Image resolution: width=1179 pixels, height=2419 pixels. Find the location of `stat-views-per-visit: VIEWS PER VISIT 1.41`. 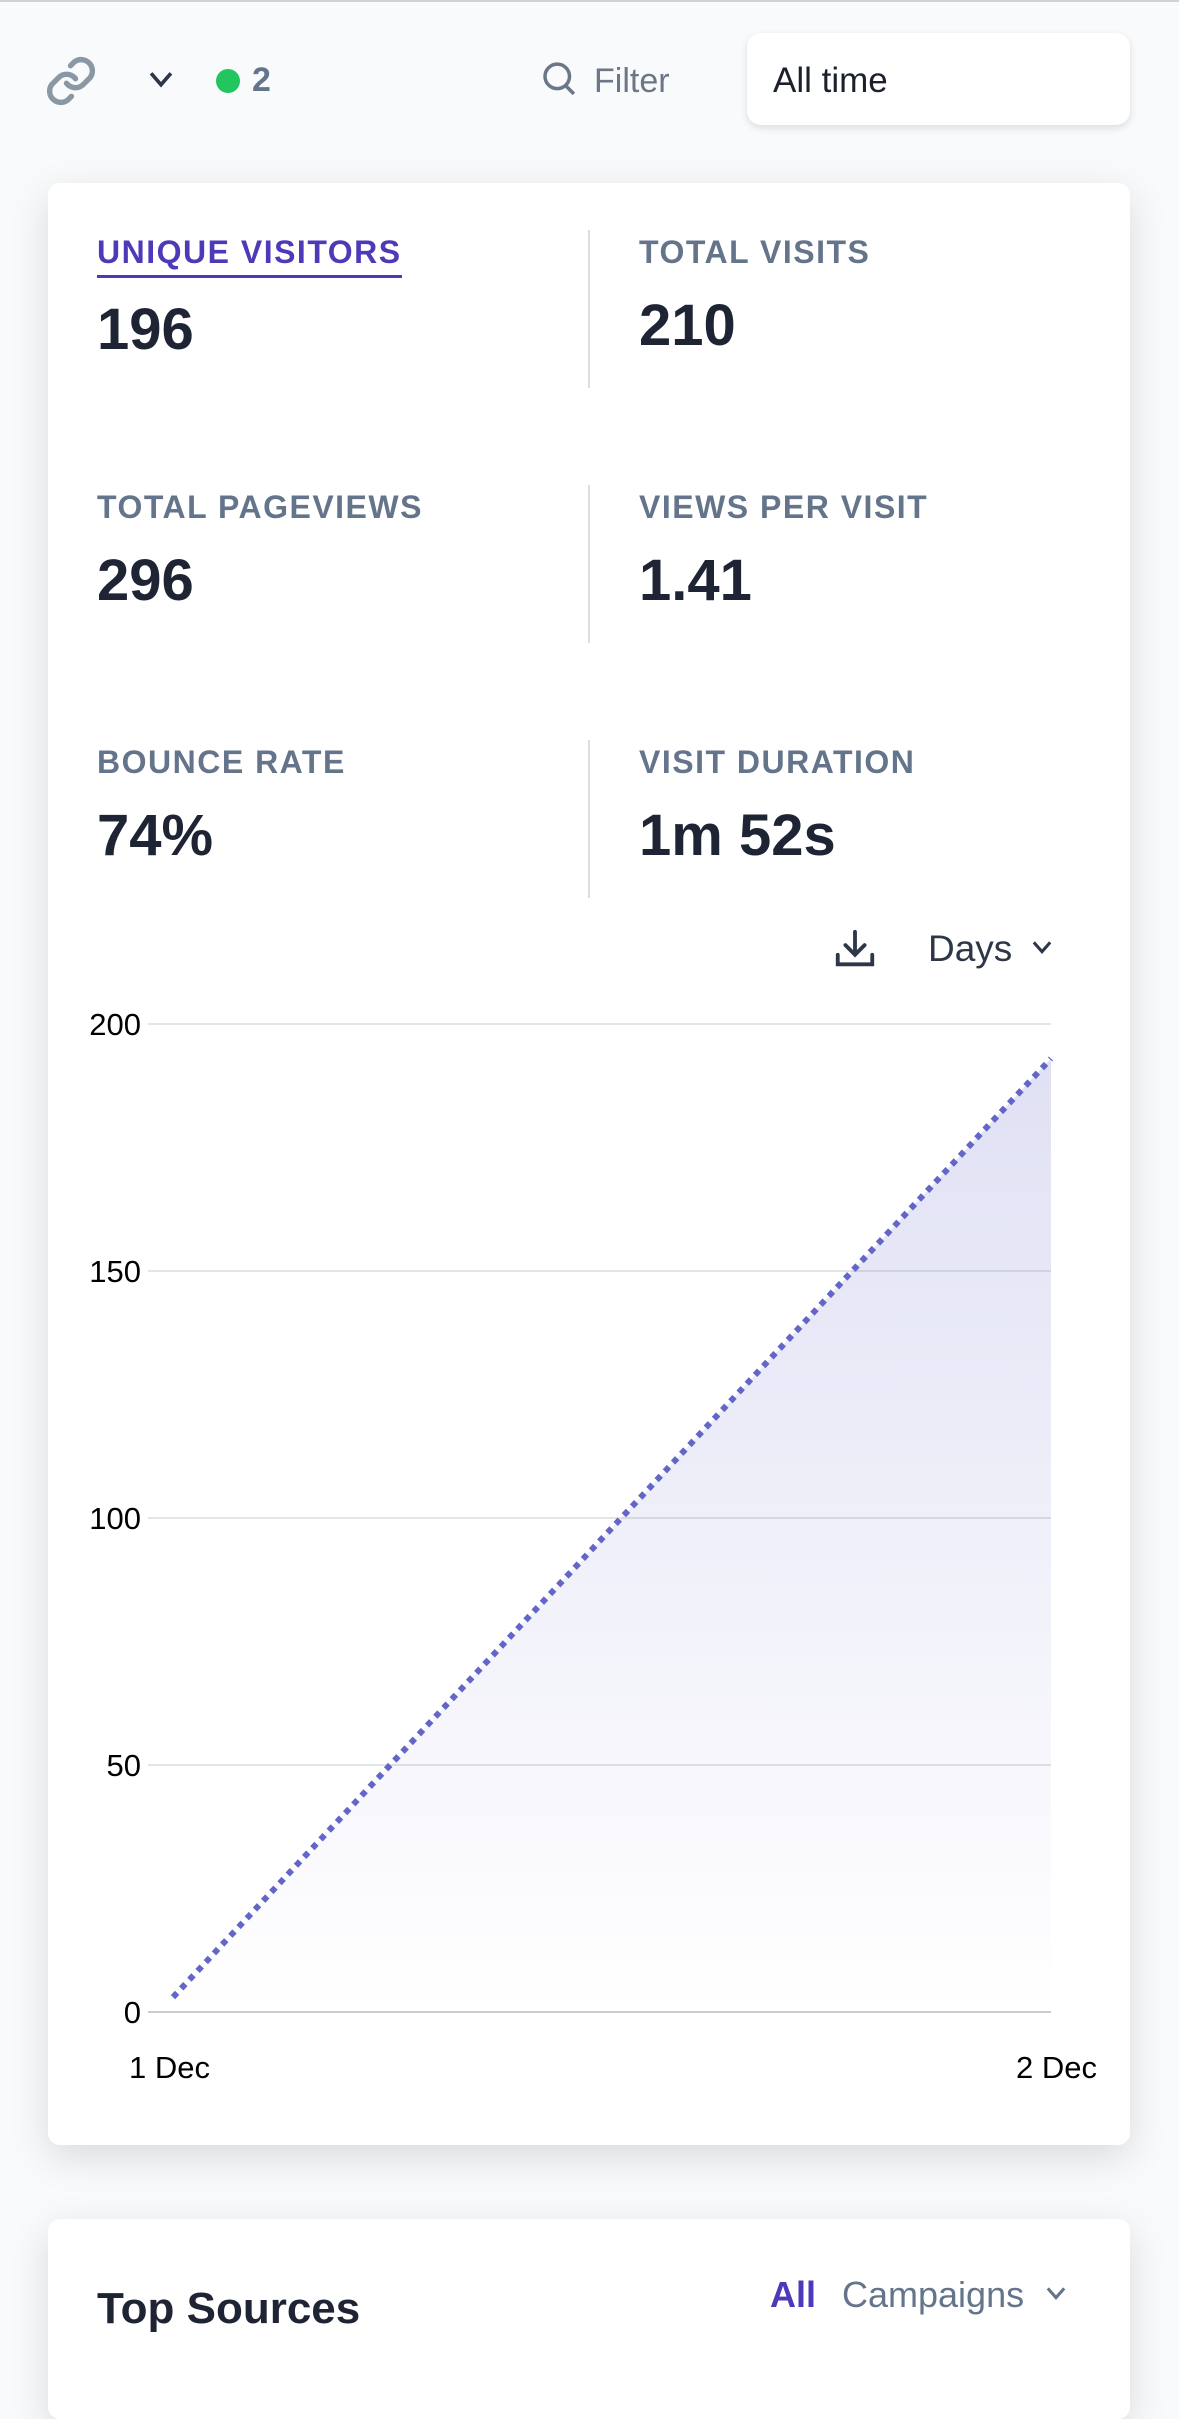

stat-views-per-visit: VIEWS PER VISIT 1.41 is located at coordinates (783, 551).